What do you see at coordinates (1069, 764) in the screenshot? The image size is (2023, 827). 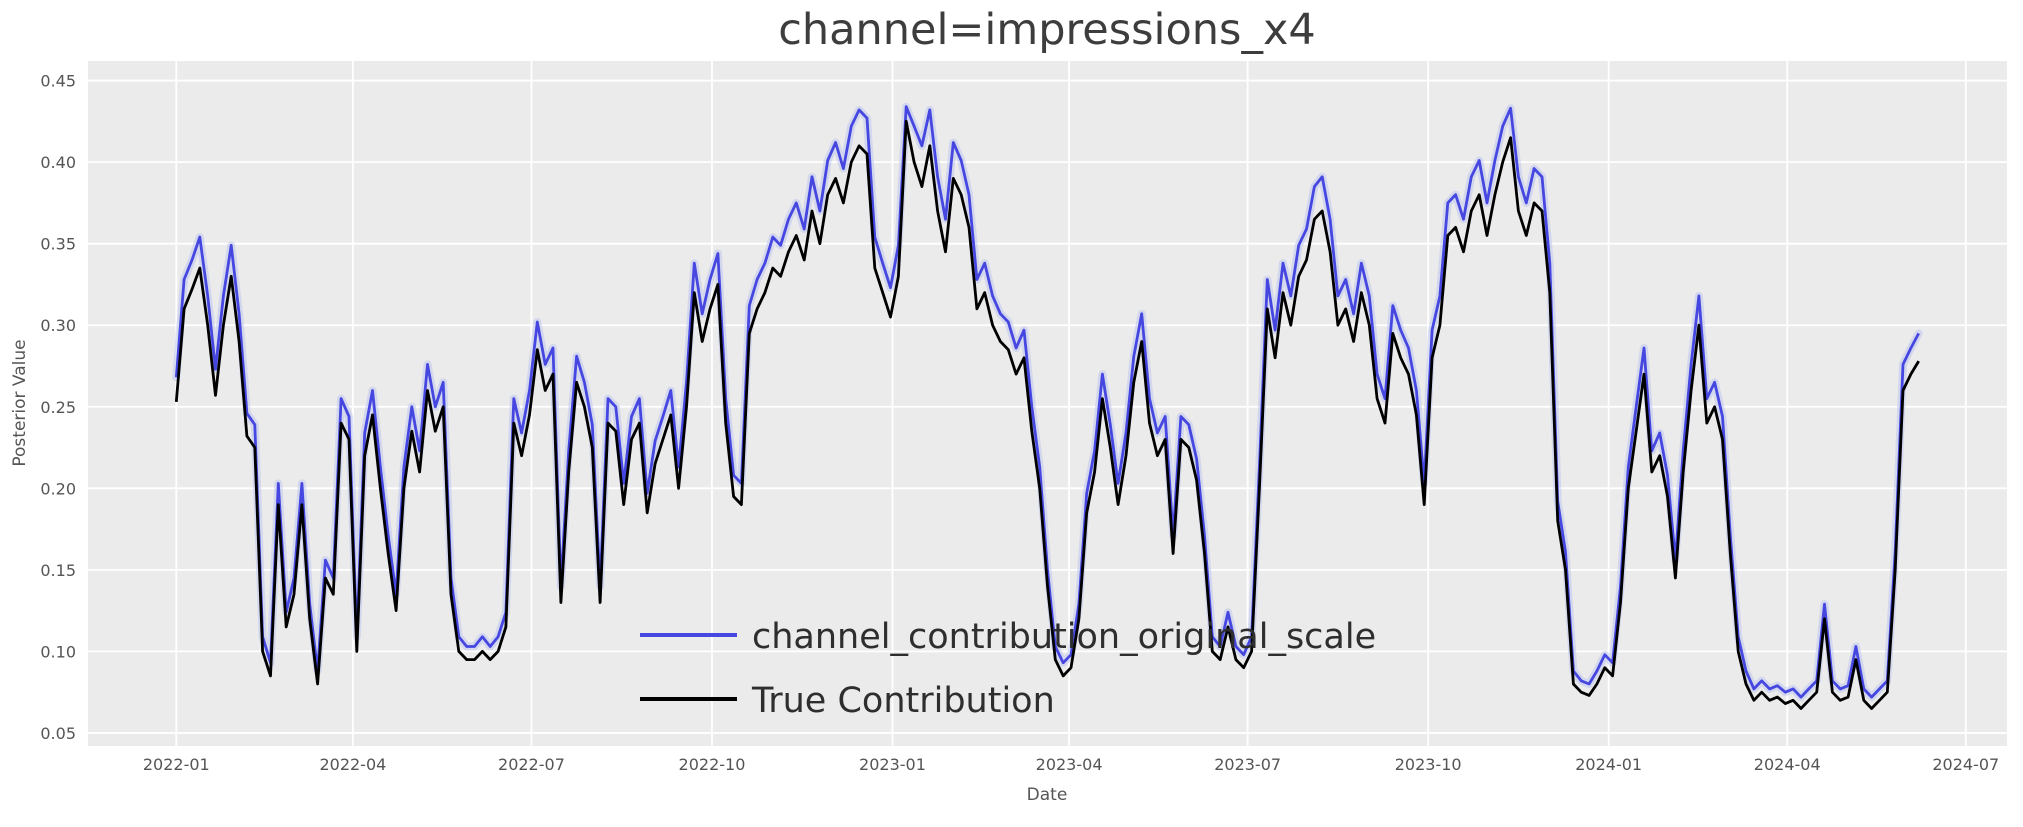 I see `x-tick-label: 2023-04` at bounding box center [1069, 764].